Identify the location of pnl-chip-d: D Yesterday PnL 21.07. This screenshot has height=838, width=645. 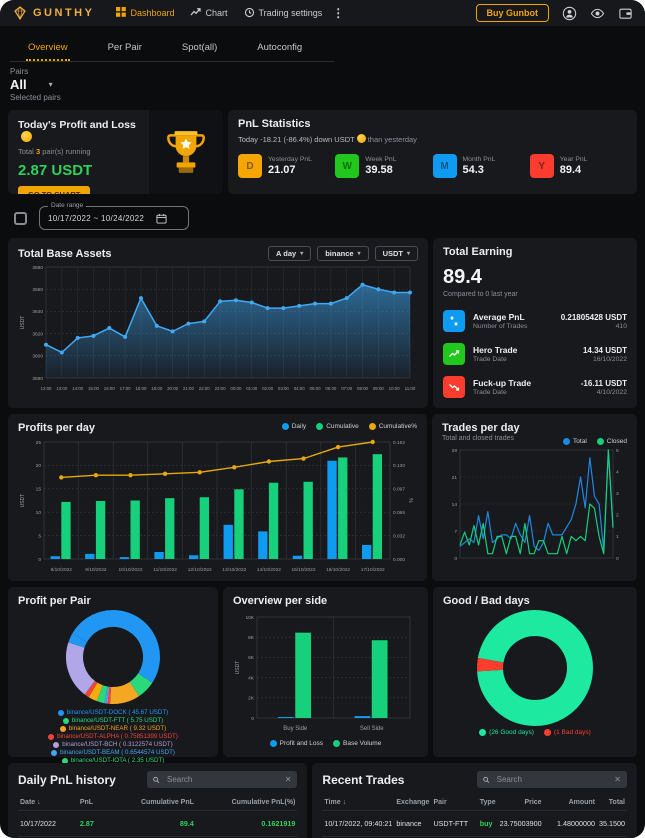
(286, 166).